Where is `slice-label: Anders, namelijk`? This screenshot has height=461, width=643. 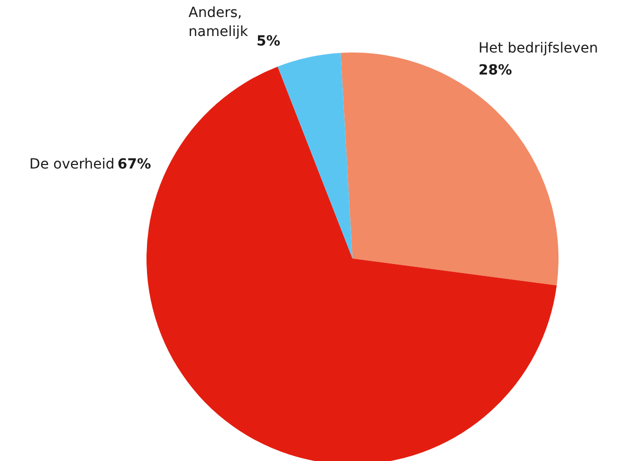
slice-label: Anders, namelijk is located at coordinates (218, 22).